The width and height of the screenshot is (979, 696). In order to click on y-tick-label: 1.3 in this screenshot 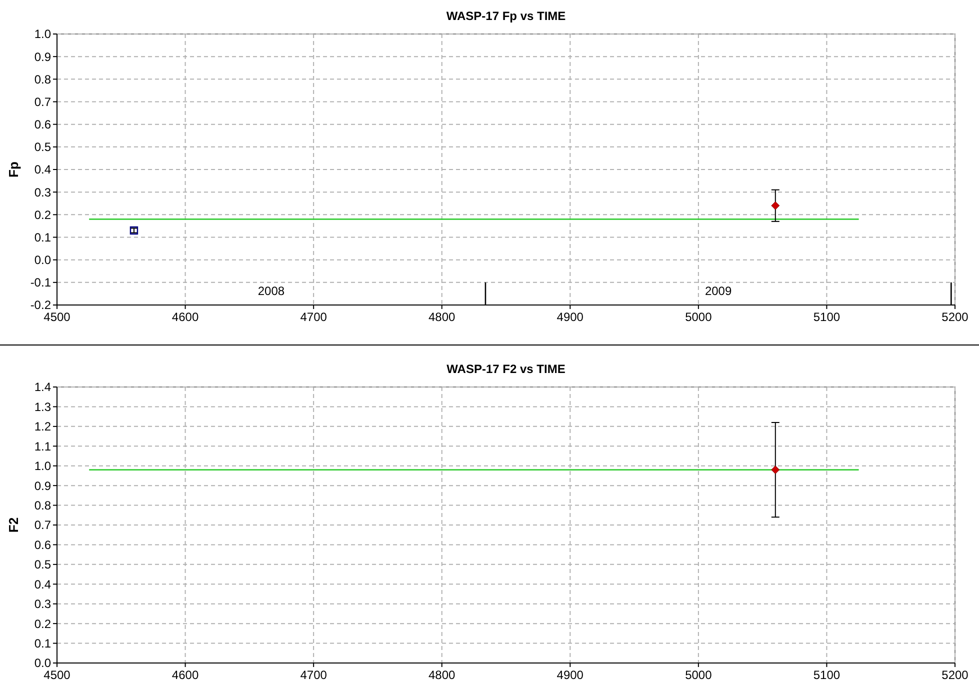, I will do `click(43, 407)`.